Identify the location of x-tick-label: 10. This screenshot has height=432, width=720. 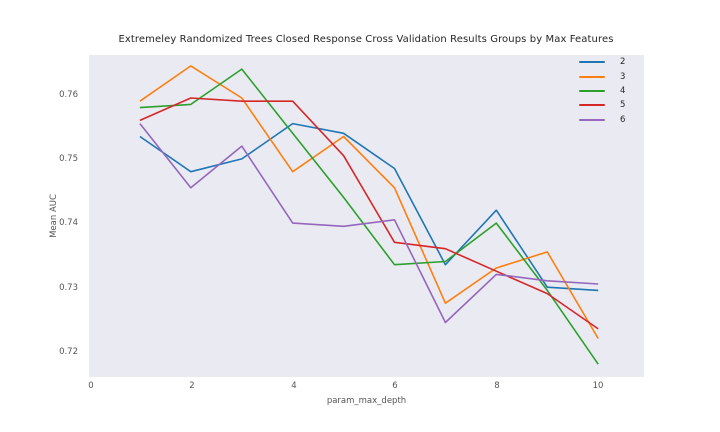
(598, 386).